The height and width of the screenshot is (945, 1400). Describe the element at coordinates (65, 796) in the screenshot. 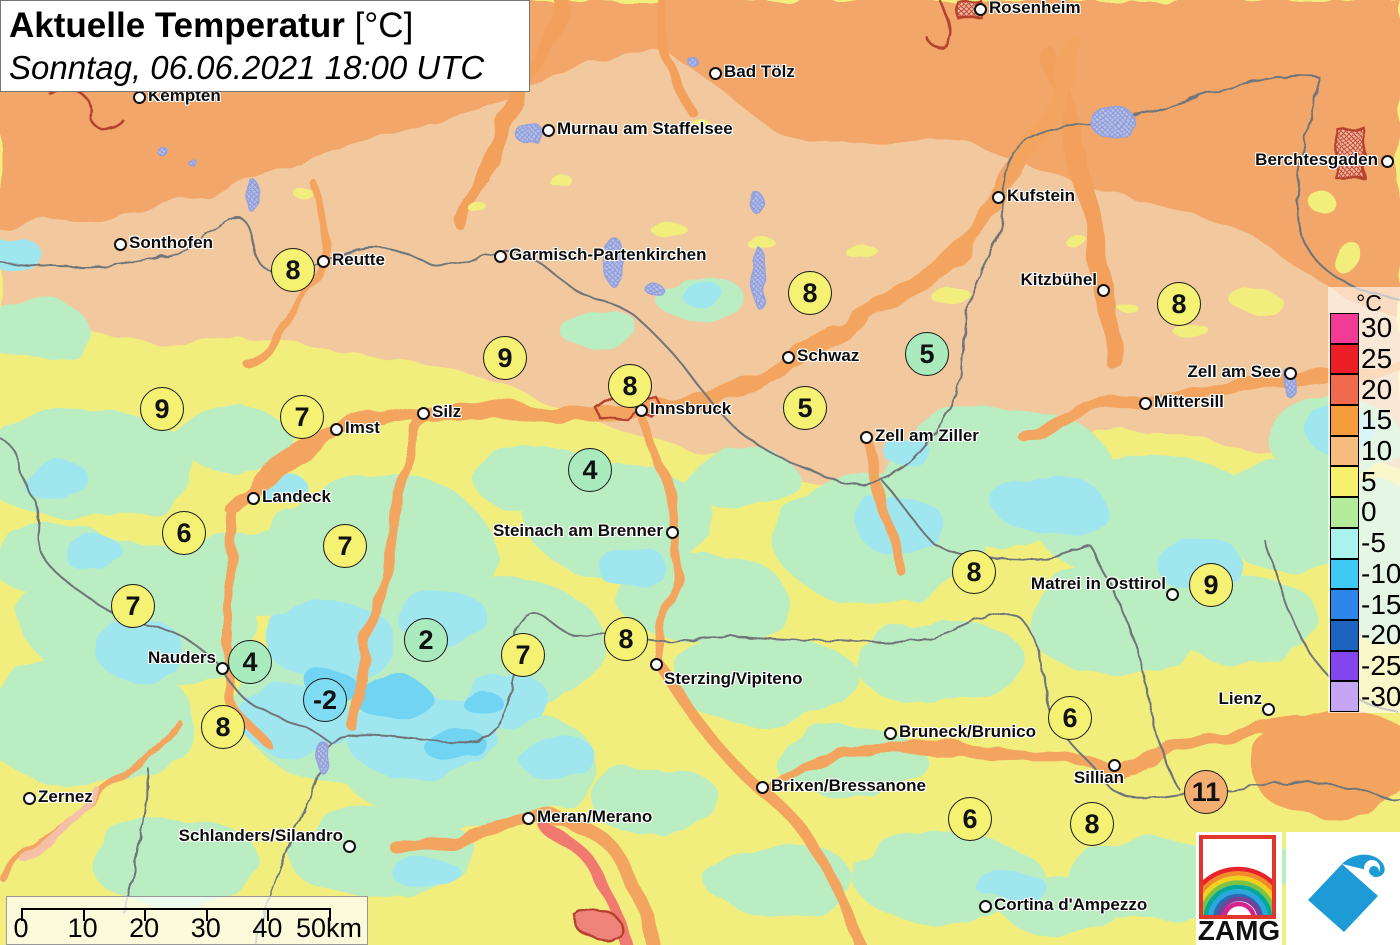

I see `city-label: Zernez` at that location.